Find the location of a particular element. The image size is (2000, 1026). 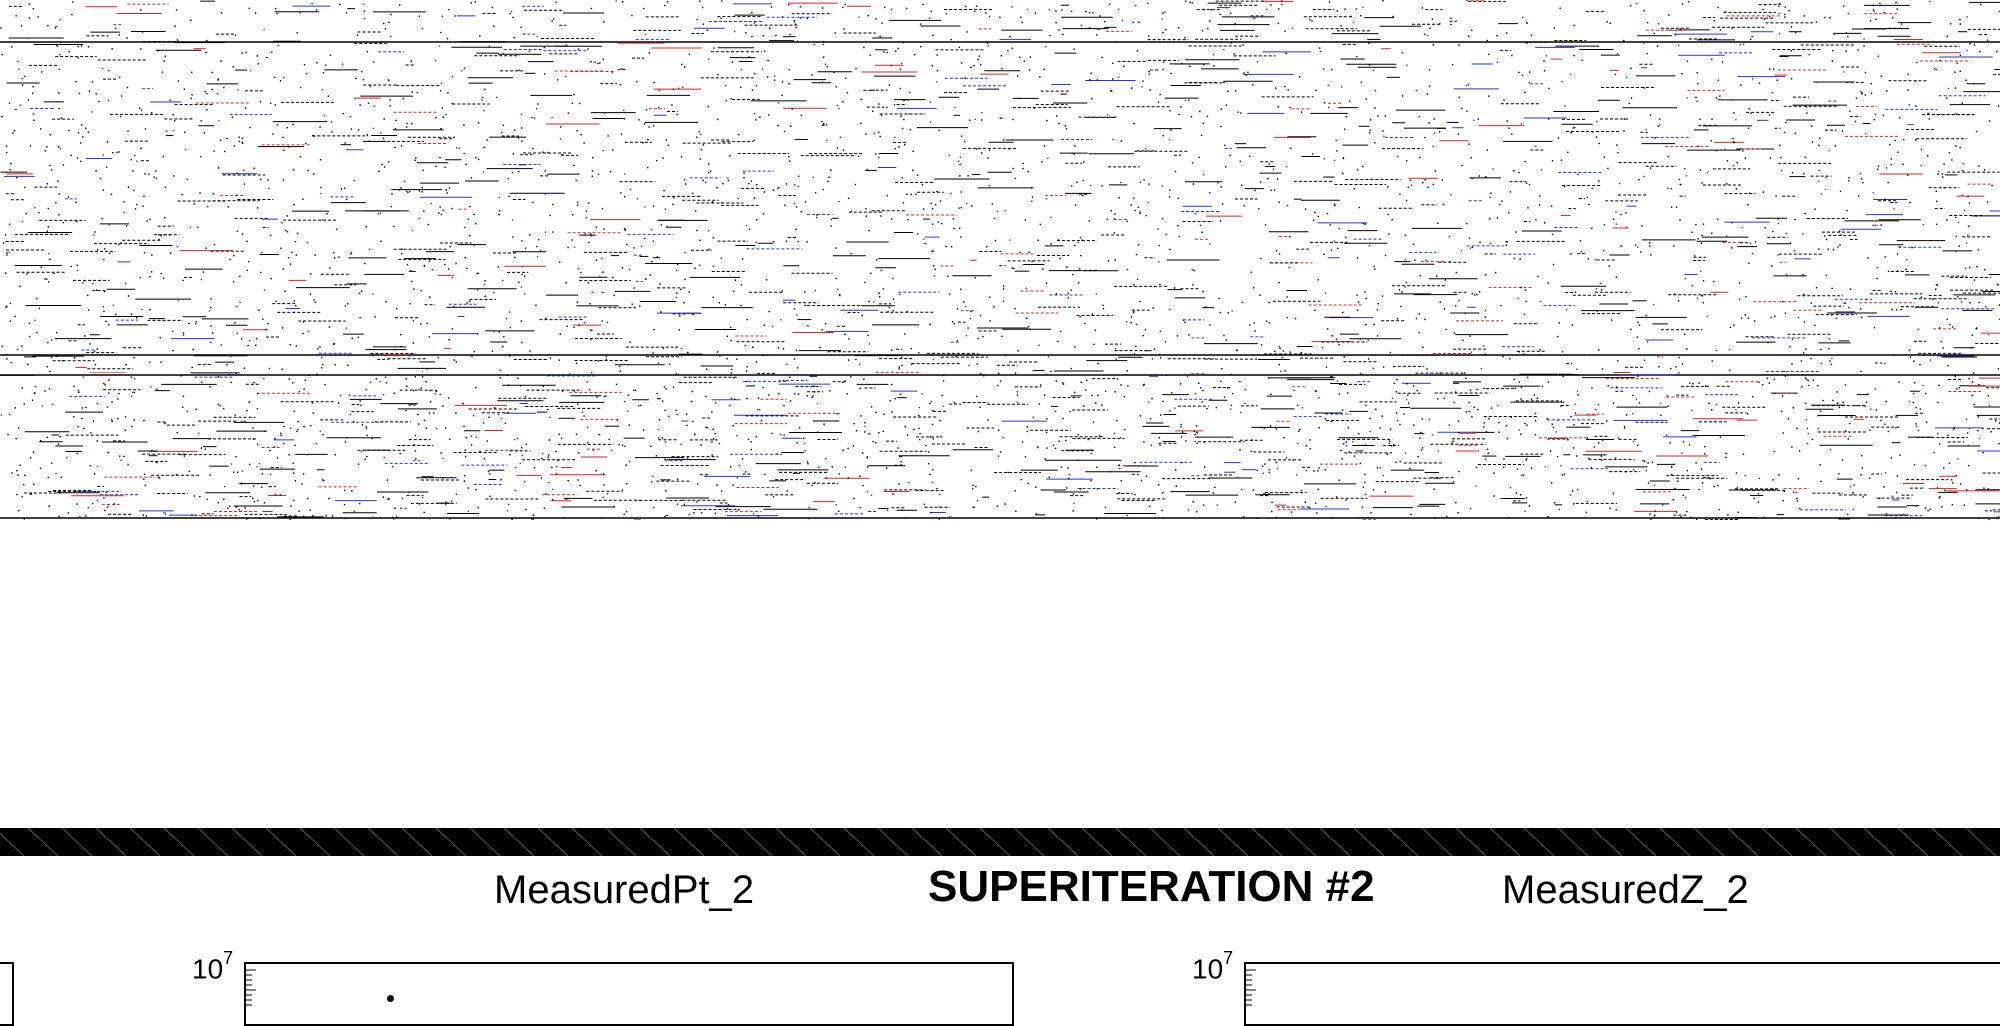

left-y-minor-ticks is located at coordinates (251, 986).